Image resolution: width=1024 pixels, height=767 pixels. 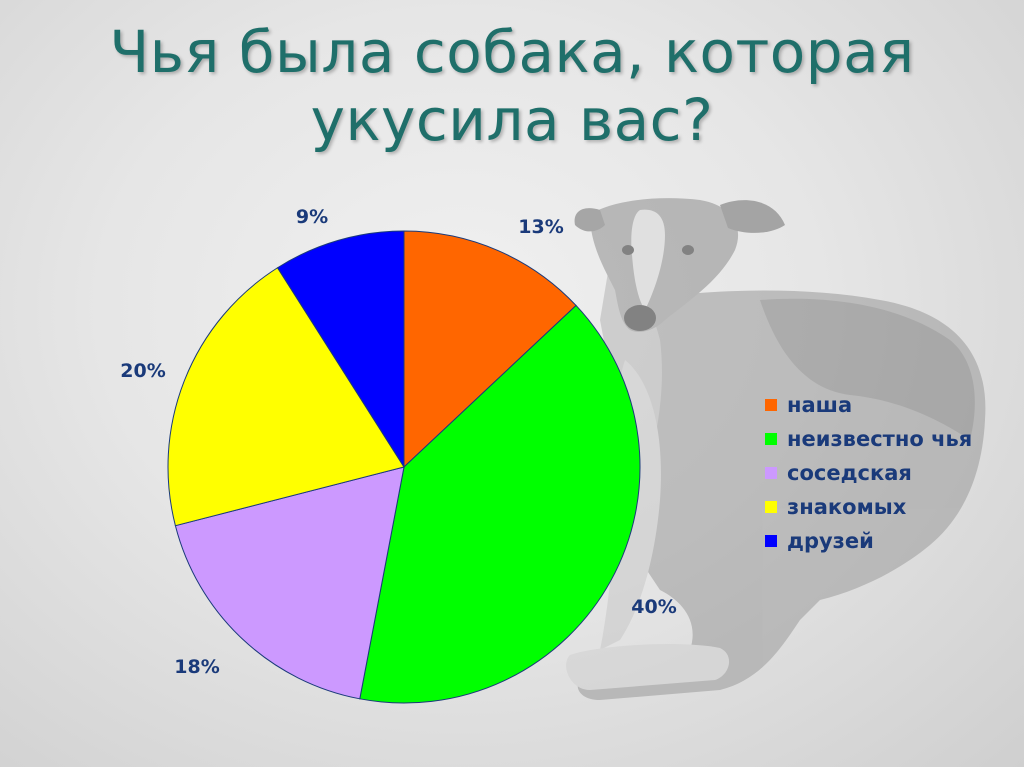 What do you see at coordinates (142, 371) in the screenshot?
I see `data-label-4: 20%` at bounding box center [142, 371].